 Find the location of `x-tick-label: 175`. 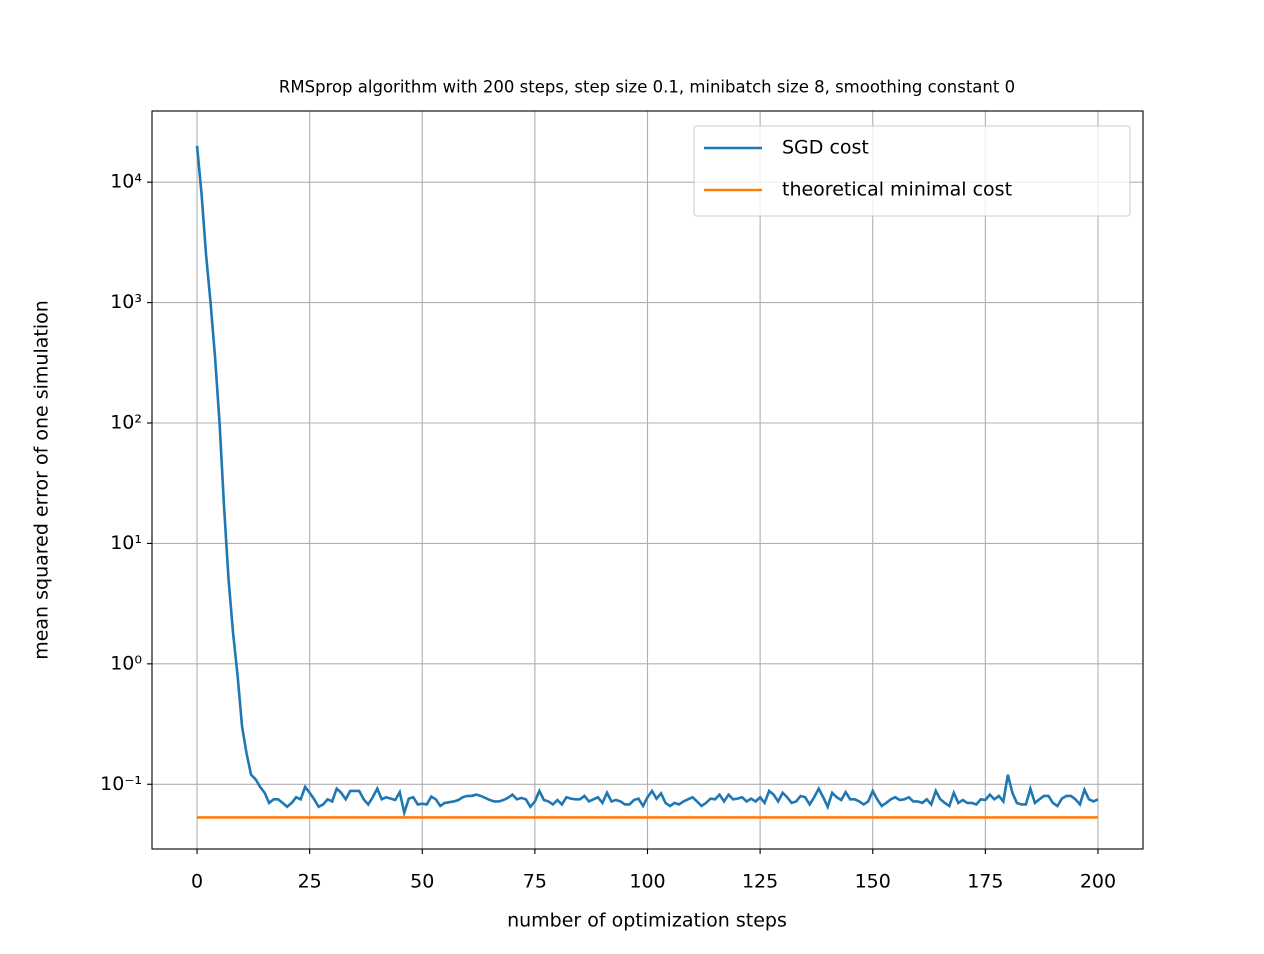

x-tick-label: 175 is located at coordinates (985, 882).